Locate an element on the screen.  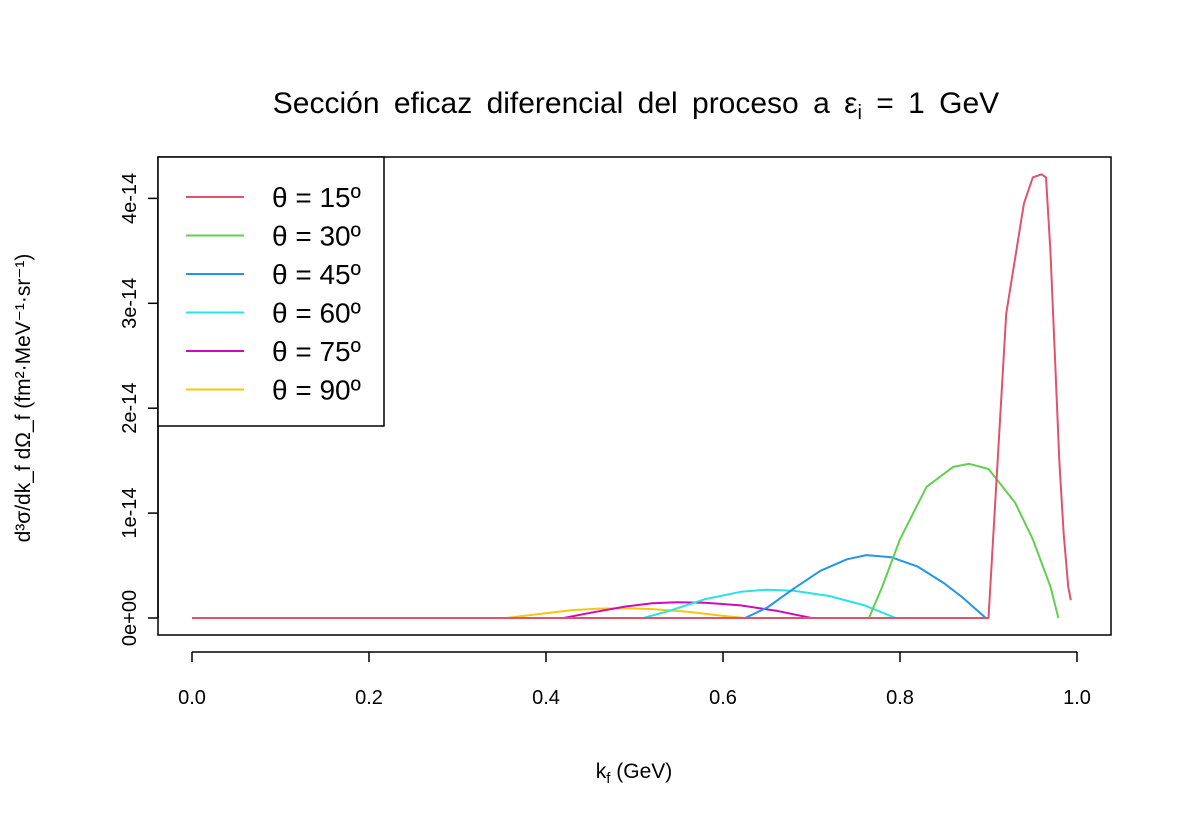
x-axis-label-rest: (GeV) is located at coordinates (641, 771).